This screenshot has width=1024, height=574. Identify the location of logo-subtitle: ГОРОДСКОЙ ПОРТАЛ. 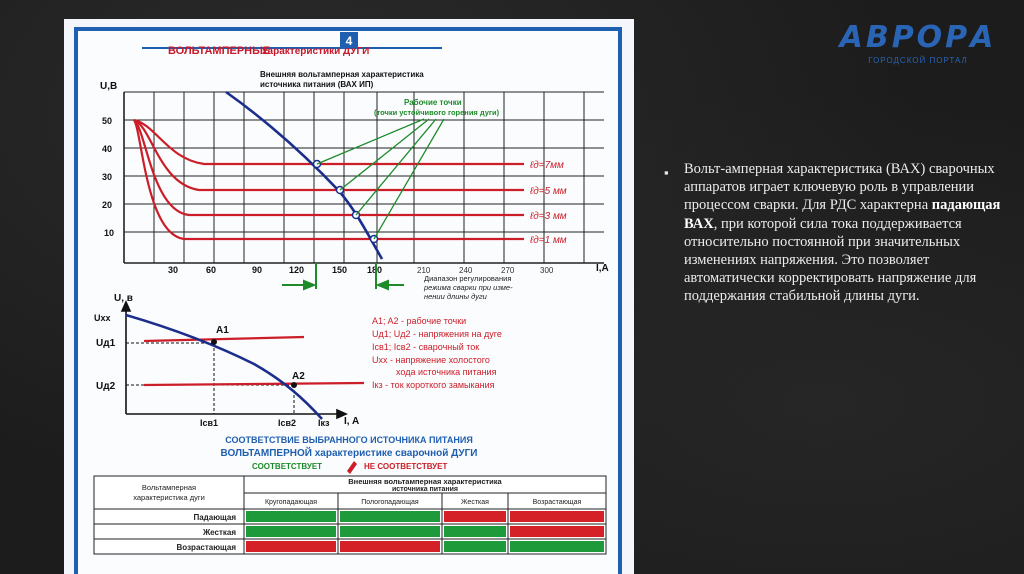
(918, 60).